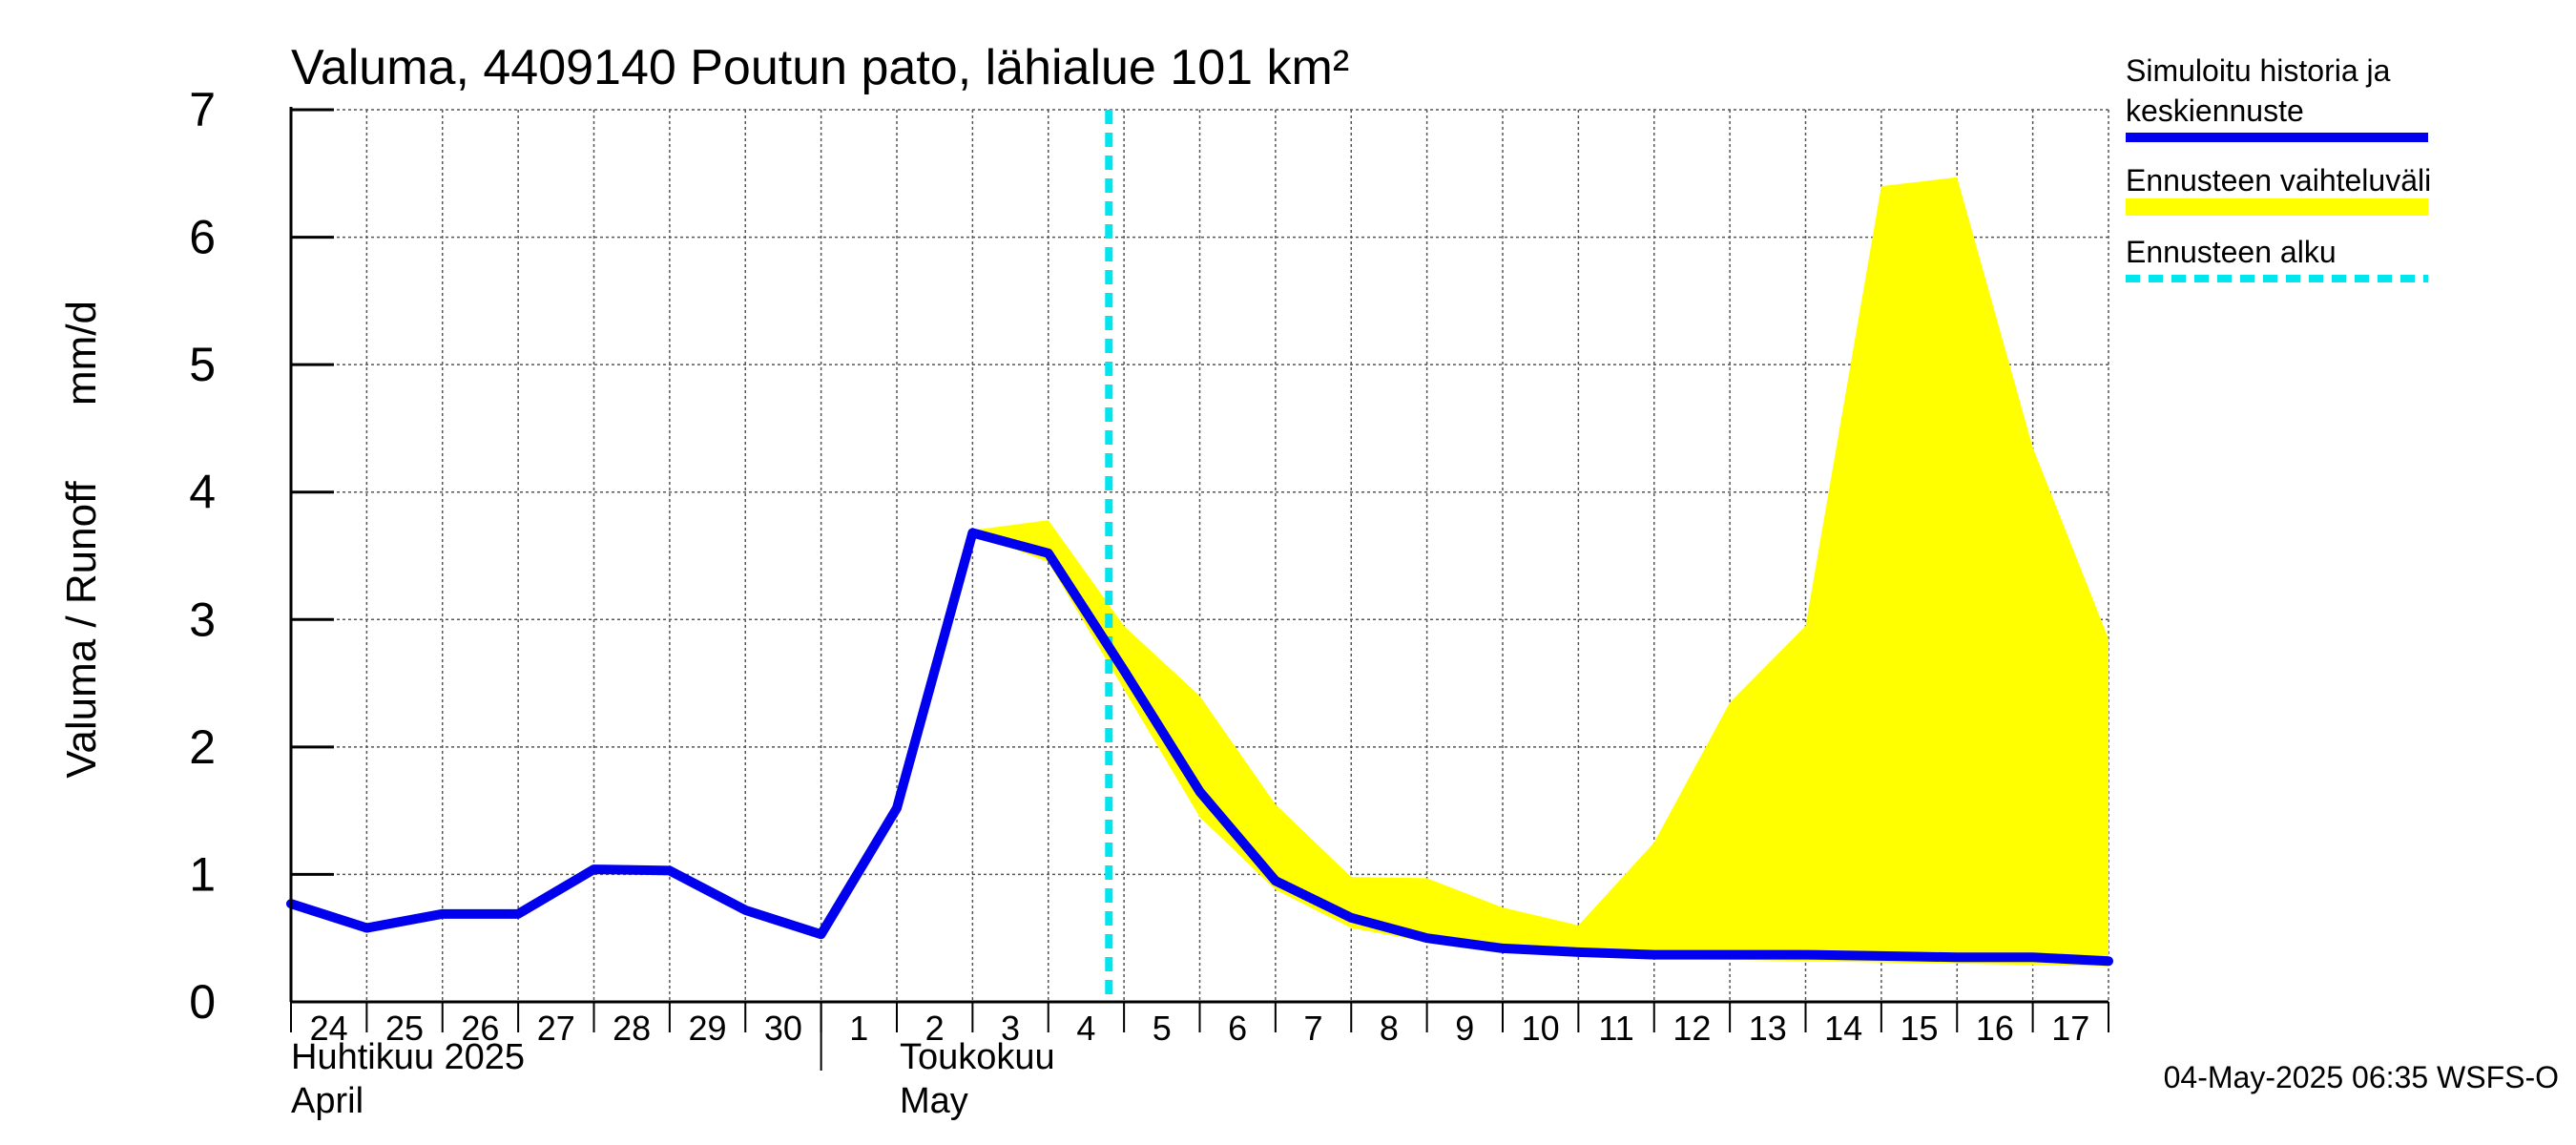  I want to click on footer-timestamp: 04-May-2025 06:35 WSFS-O, so click(2361, 1077).